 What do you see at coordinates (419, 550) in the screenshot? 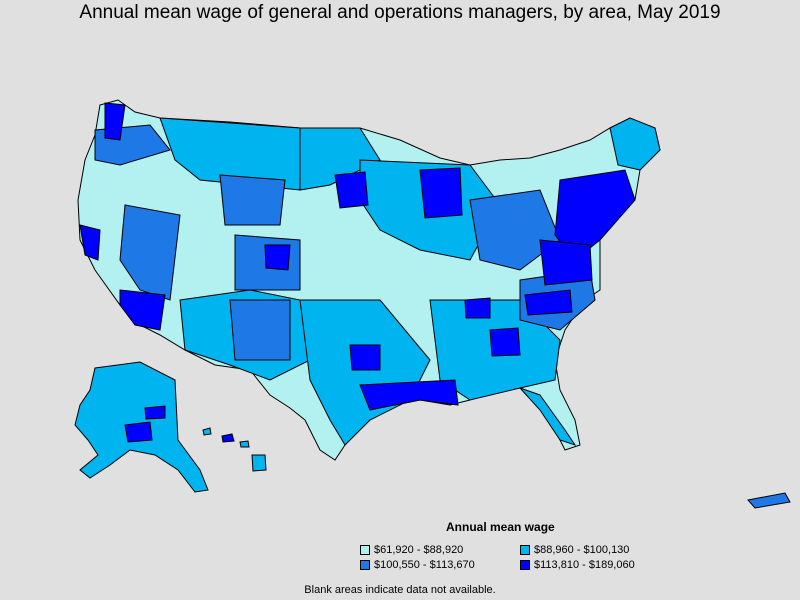
I see `legend-label: $61,920 - $88,920` at bounding box center [419, 550].